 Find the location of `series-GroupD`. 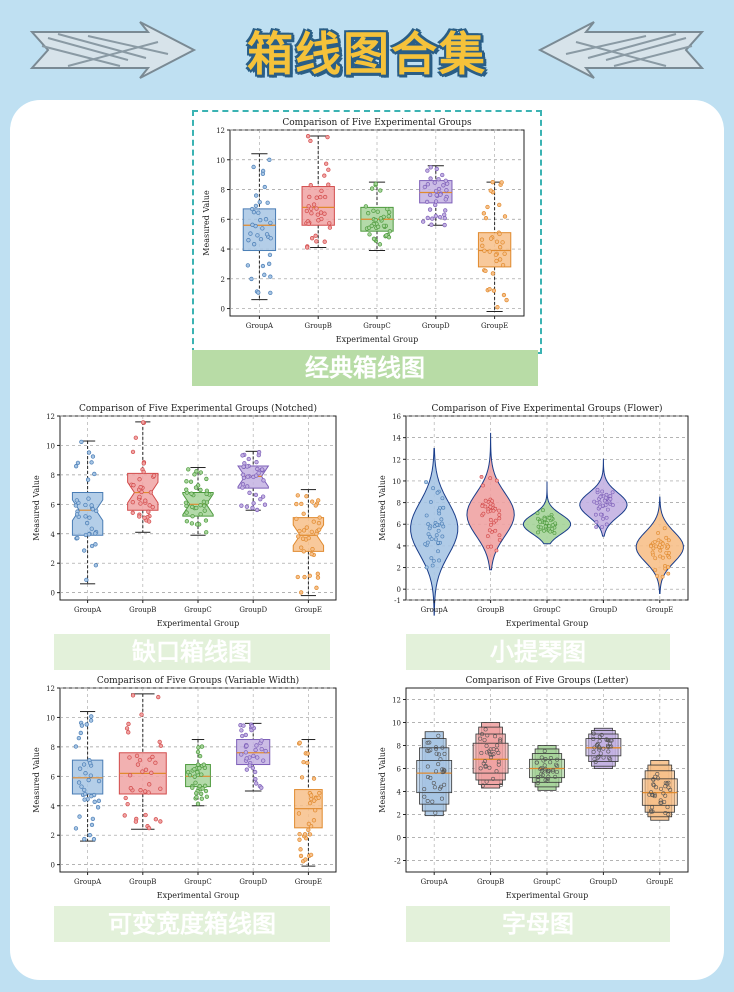

series-GroupD is located at coordinates (436, 196).